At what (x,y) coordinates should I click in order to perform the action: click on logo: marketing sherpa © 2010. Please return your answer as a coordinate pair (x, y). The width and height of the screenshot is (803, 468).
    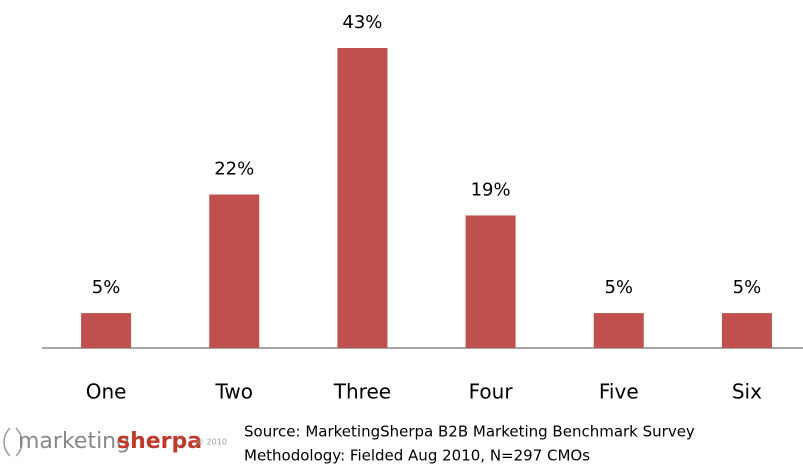
    Looking at the image, I should click on (115, 442).